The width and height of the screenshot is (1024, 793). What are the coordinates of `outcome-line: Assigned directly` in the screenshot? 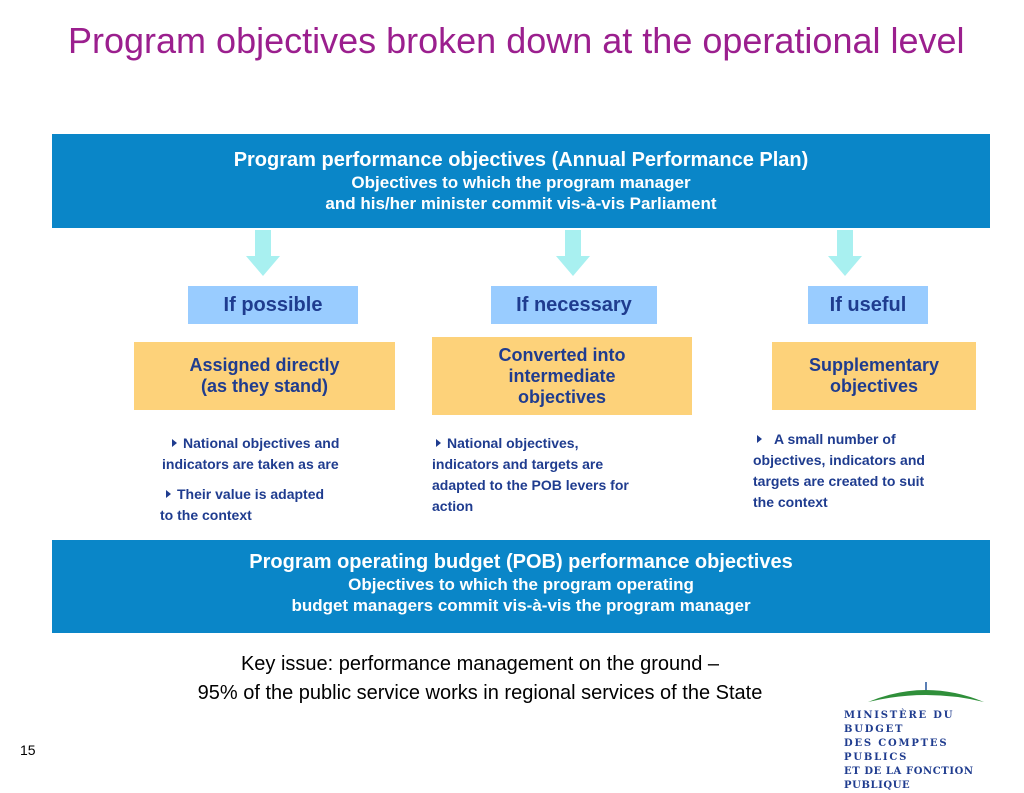 It's located at (264, 365).